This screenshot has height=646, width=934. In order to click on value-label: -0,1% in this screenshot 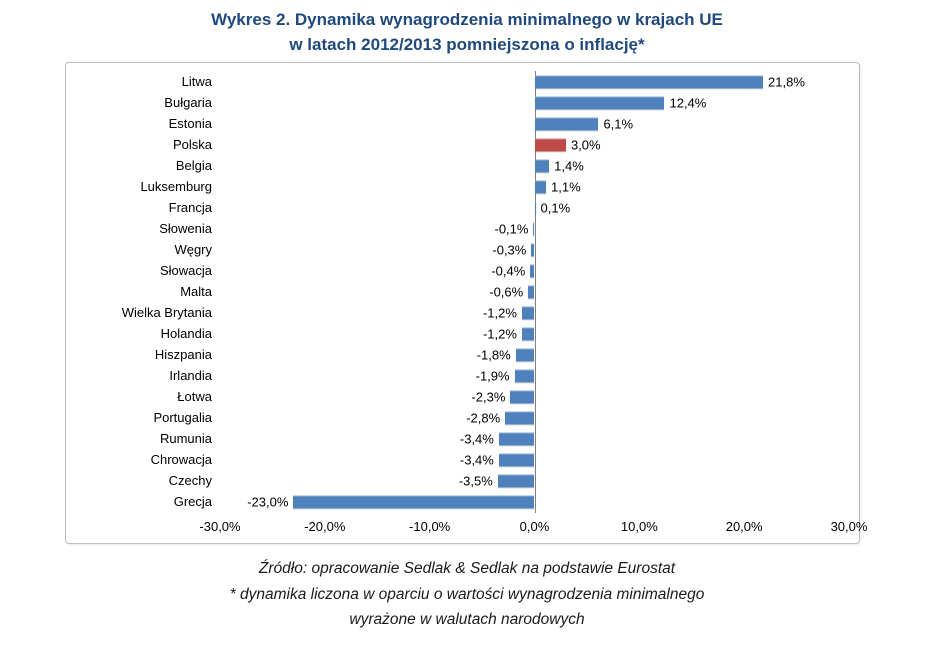, I will do `click(511, 228)`.